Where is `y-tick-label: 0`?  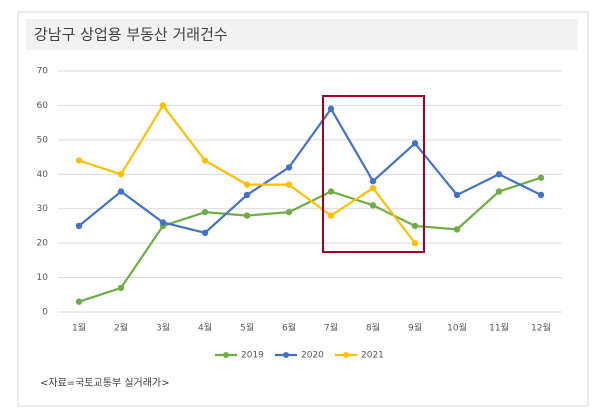
y-tick-label: 0 is located at coordinates (45, 313).